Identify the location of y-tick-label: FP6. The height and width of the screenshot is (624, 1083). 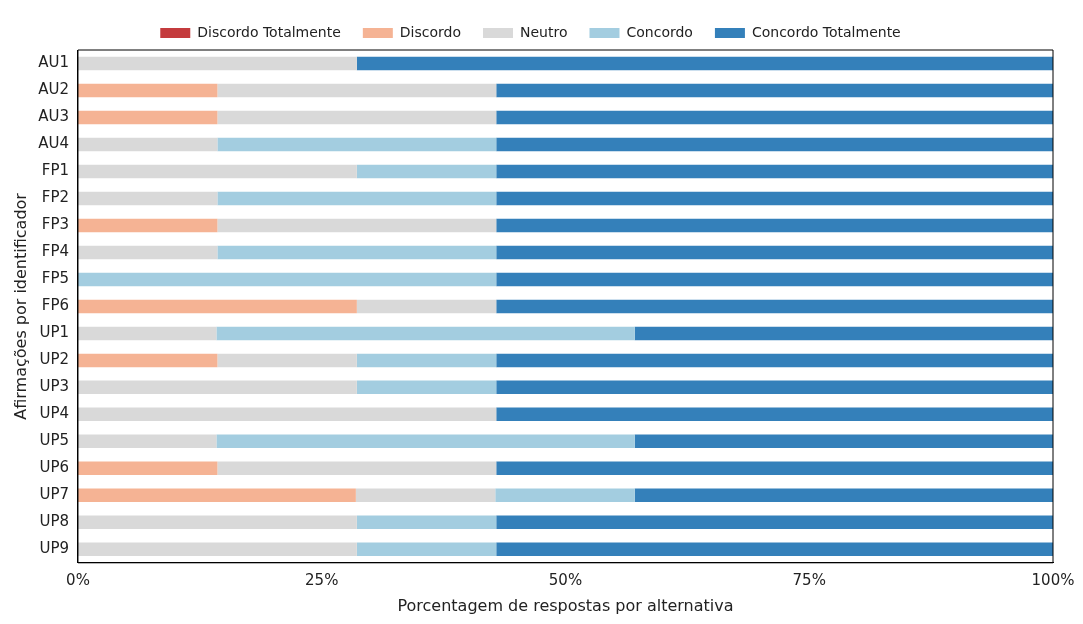
(55, 305).